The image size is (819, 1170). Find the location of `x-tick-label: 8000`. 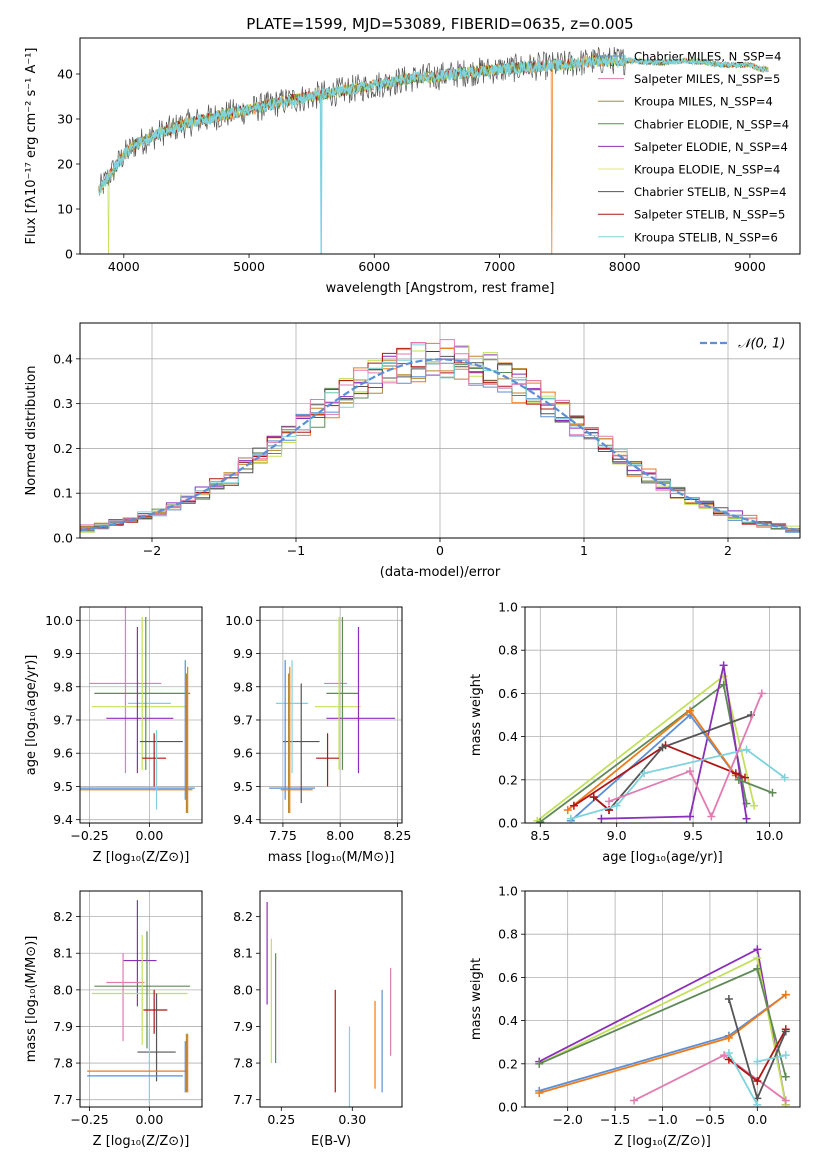

x-tick-label: 8000 is located at coordinates (625, 266).